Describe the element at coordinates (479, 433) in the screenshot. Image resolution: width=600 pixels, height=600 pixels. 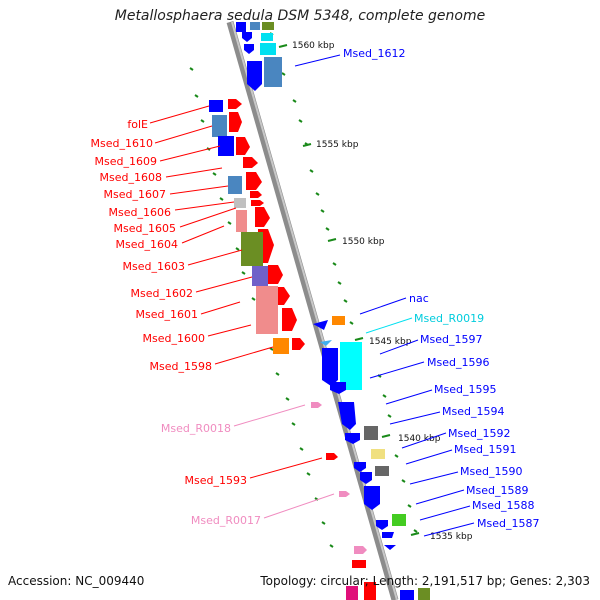
I see `gene-label: Msed_1592` at that location.